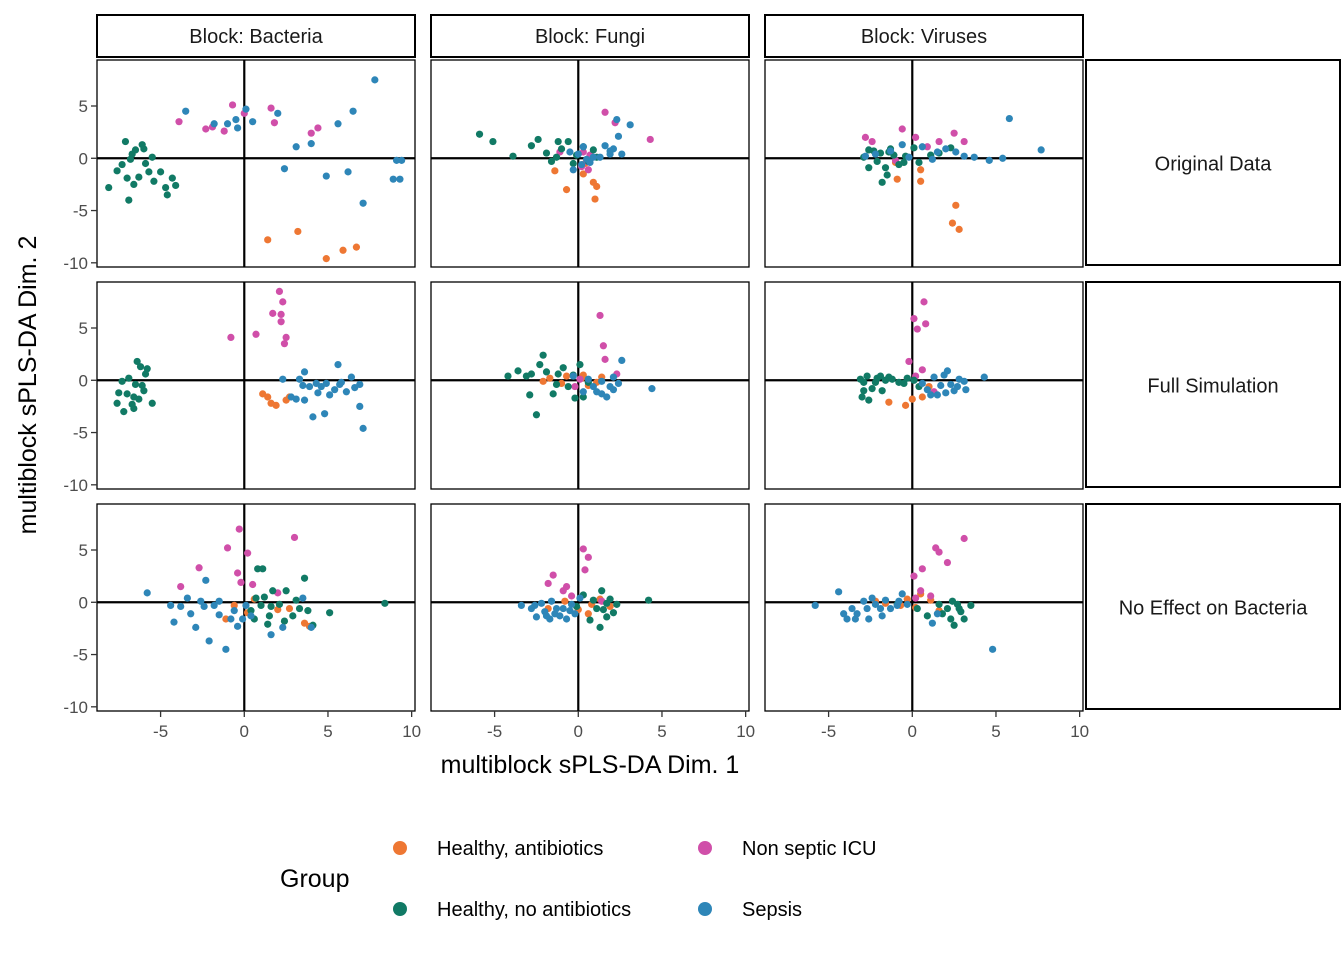 The width and height of the screenshot is (1344, 960). I want to click on panel-frame, so click(256, 163).